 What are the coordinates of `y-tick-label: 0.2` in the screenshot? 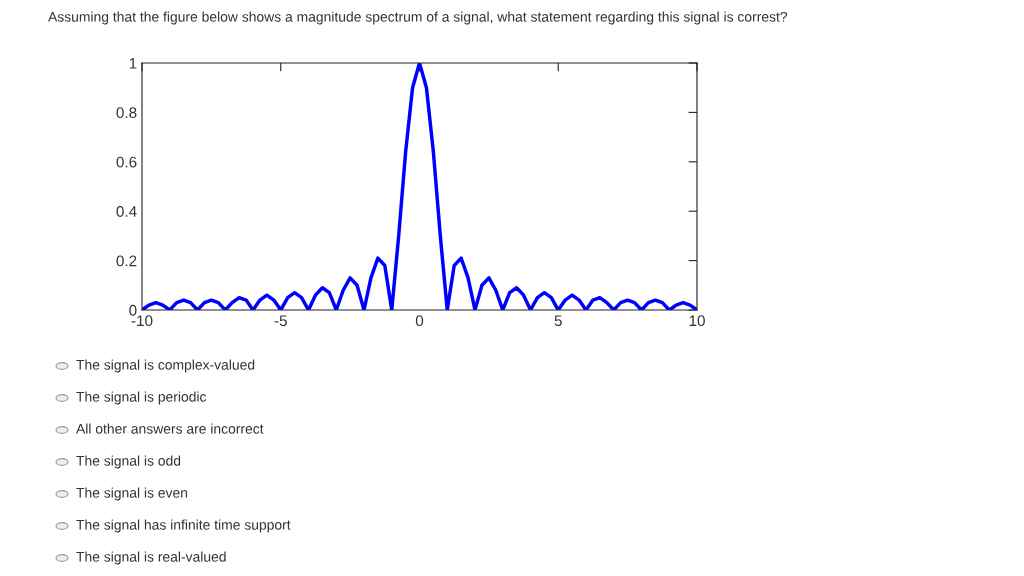 It's located at (126, 261).